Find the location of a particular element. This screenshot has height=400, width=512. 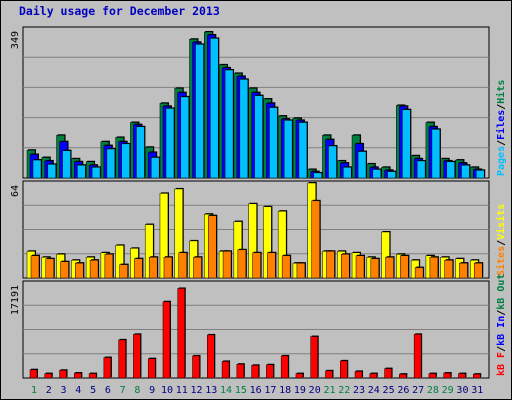

chart-title: Daily usage for December 2013 is located at coordinates (119, 11).